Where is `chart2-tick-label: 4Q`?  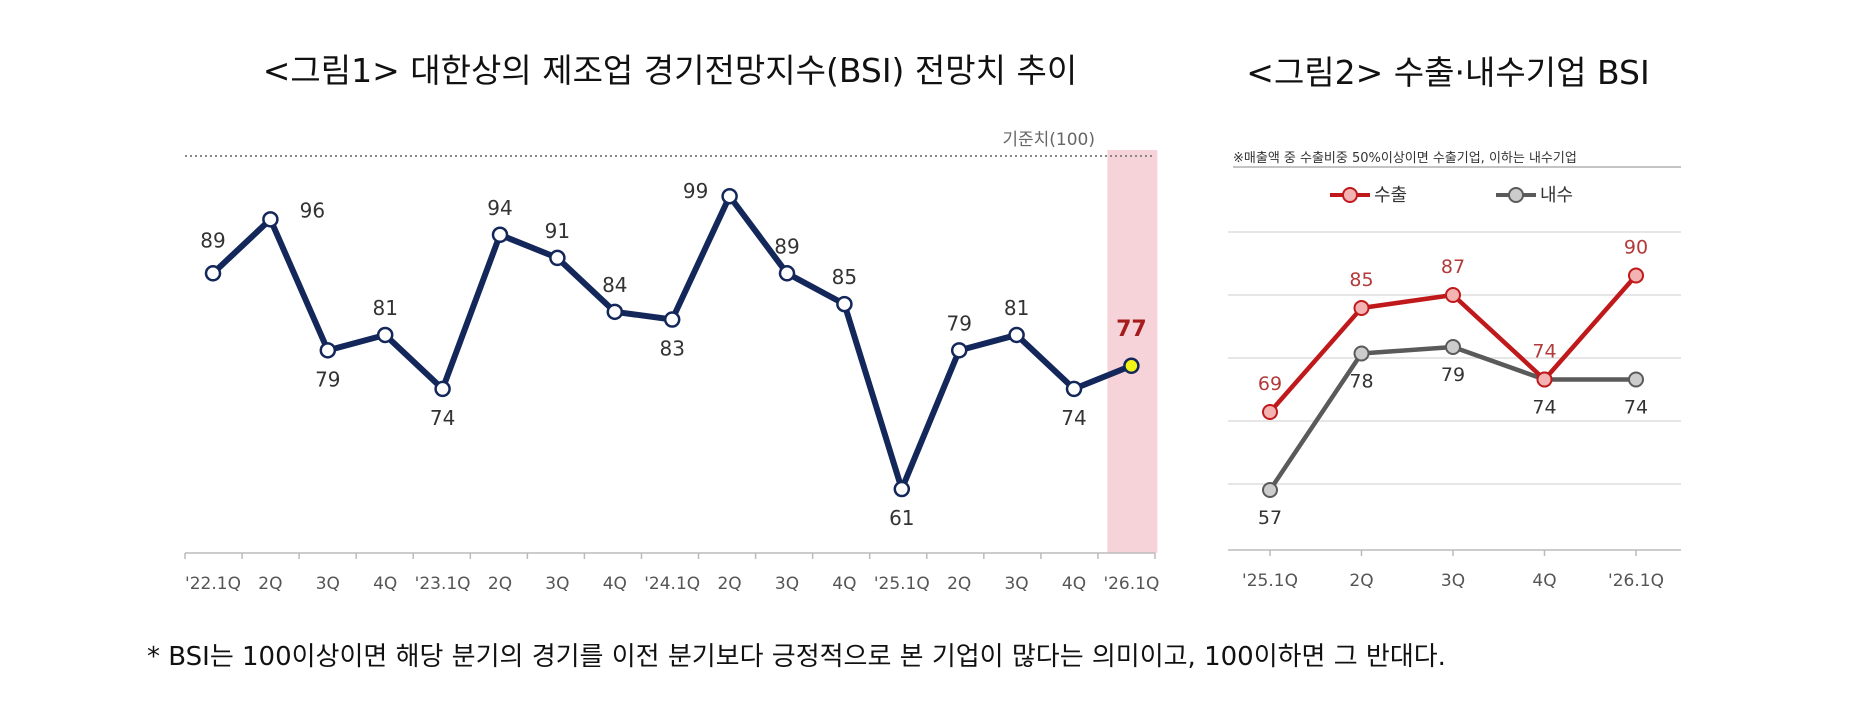 chart2-tick-label: 4Q is located at coordinates (1544, 581).